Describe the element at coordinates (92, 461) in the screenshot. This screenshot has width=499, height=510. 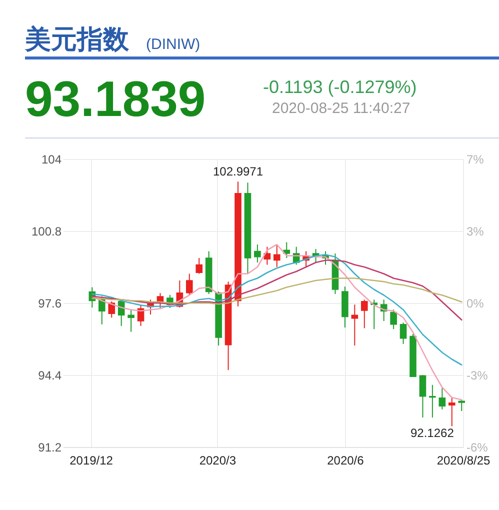
I see `x-tick-label: 2019/12` at that location.